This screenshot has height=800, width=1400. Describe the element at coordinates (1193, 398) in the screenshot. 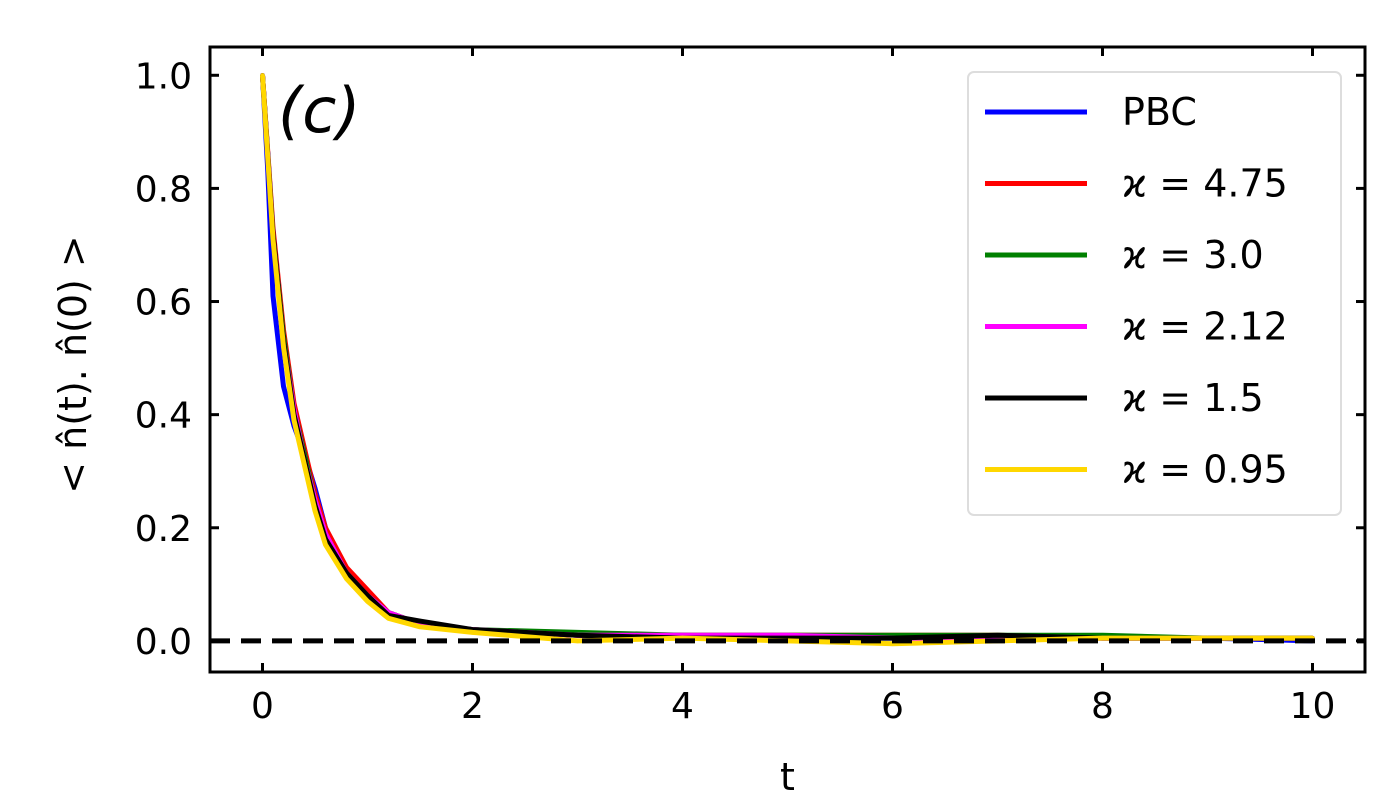

I see `legend-label: ϰ = 1.5` at that location.